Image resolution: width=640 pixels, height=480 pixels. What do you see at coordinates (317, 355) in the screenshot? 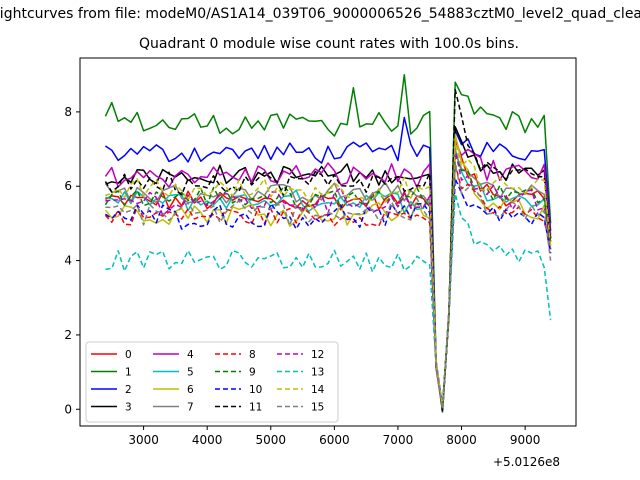
I see `legend-label-12: 12` at bounding box center [317, 355].